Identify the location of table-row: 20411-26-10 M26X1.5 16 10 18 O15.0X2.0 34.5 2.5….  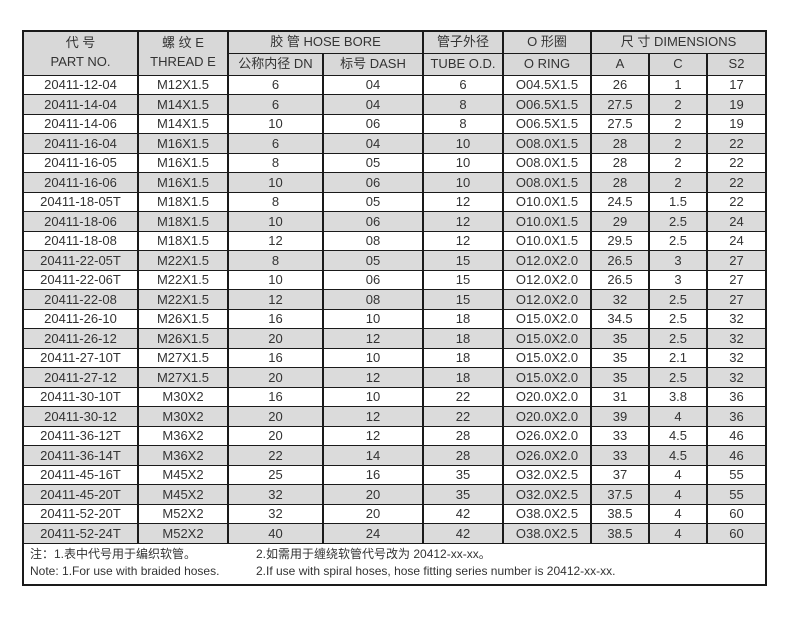
(395, 318).